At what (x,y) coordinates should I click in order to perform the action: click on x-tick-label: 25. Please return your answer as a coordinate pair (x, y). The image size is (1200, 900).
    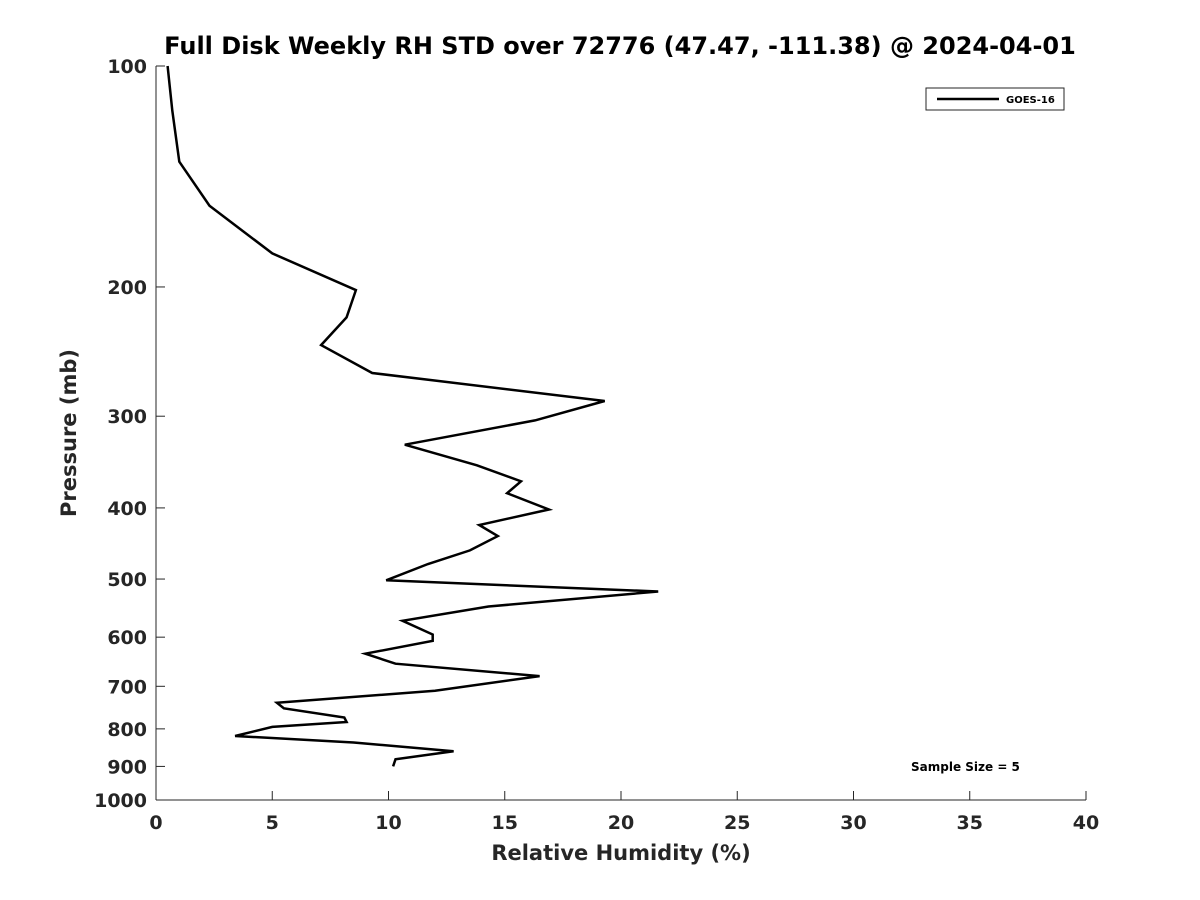
    Looking at the image, I should click on (737, 823).